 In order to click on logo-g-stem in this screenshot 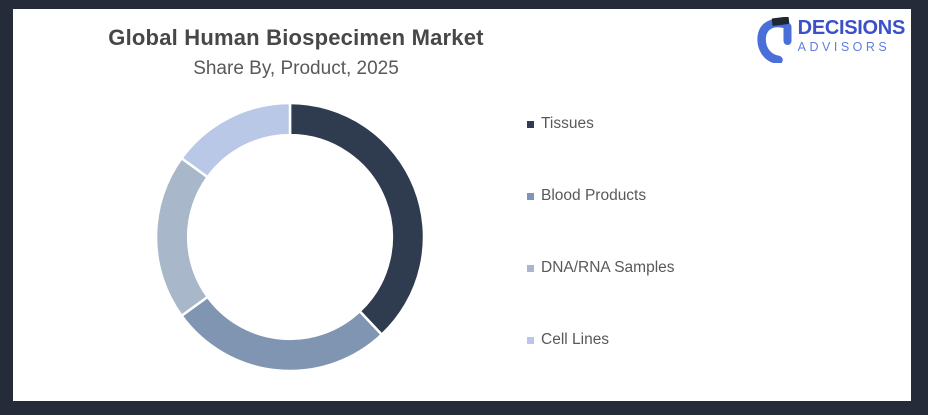, I will do `click(787, 34)`.